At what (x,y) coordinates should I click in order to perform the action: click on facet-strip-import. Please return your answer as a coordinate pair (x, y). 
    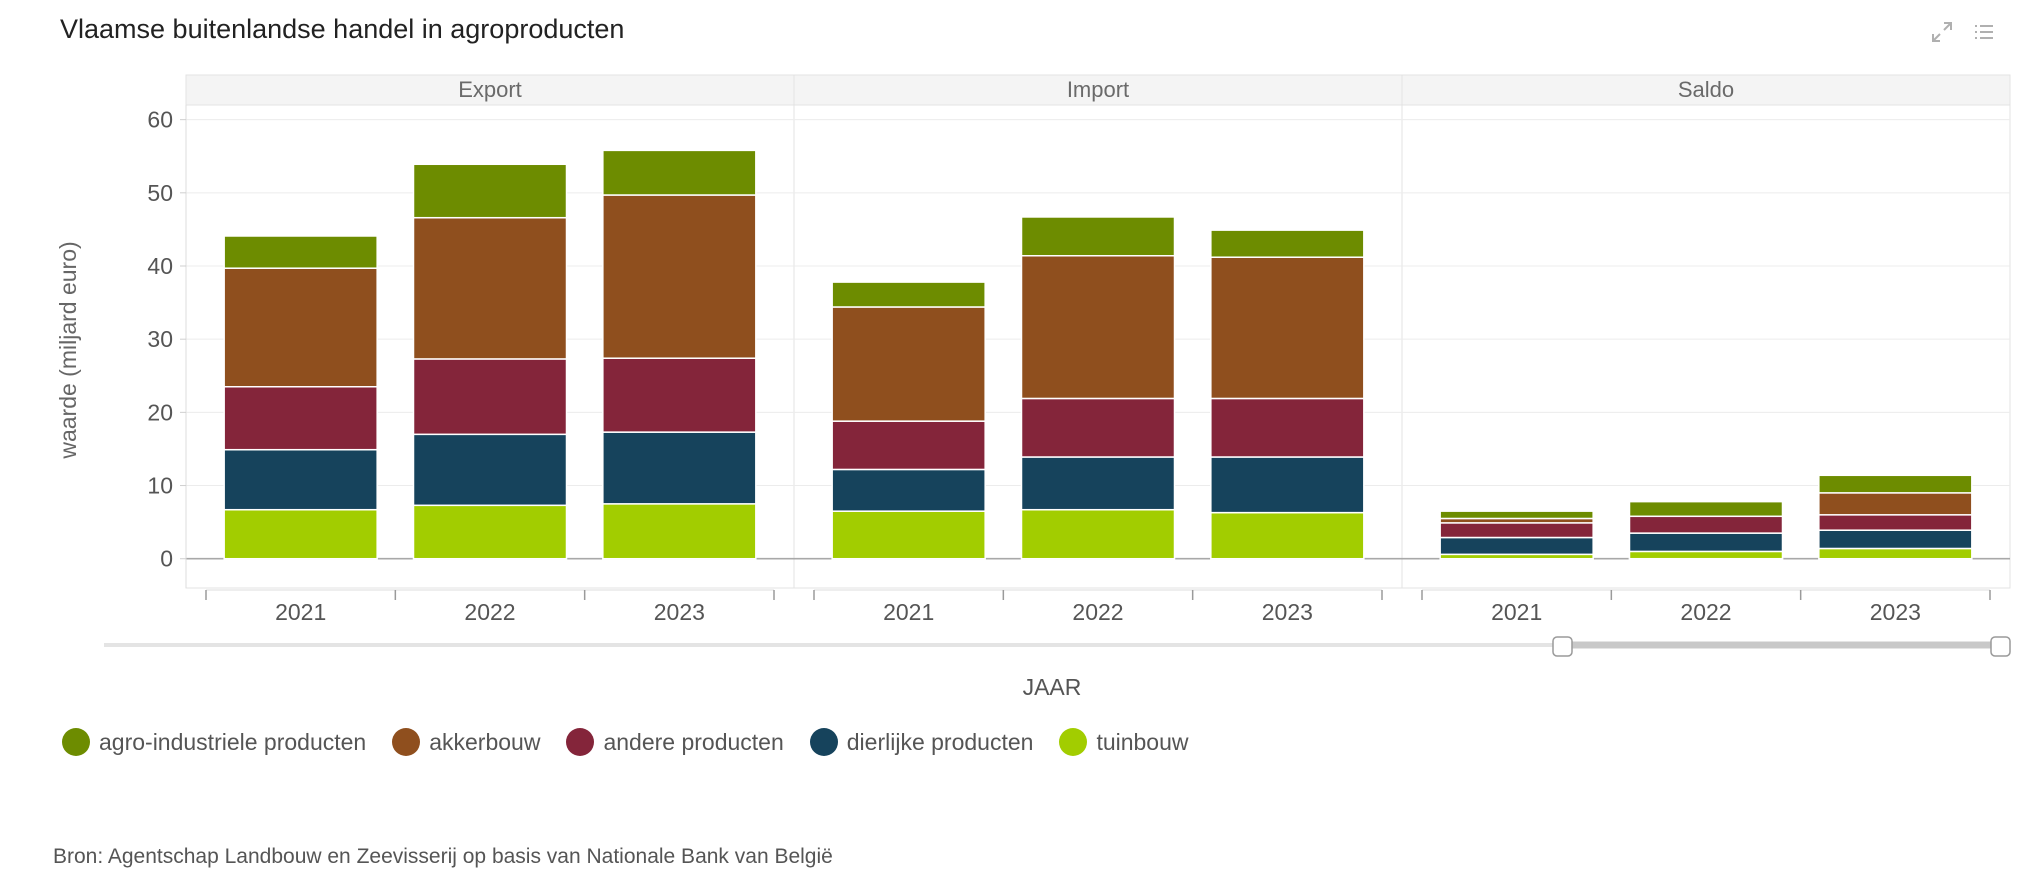
    Looking at the image, I should click on (1098, 90).